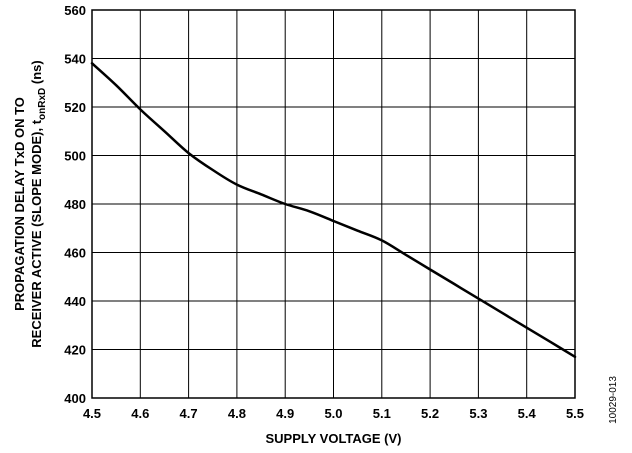 This screenshot has height=453, width=632. What do you see at coordinates (75, 59) in the screenshot?
I see `y-tick-label: 540` at bounding box center [75, 59].